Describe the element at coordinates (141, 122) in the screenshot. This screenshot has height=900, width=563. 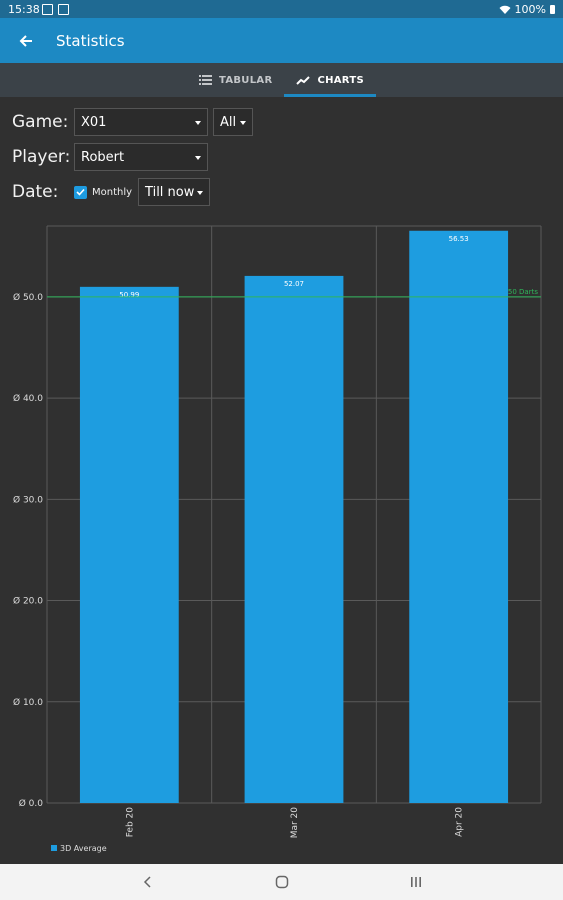
I see `game-select: X01` at that location.